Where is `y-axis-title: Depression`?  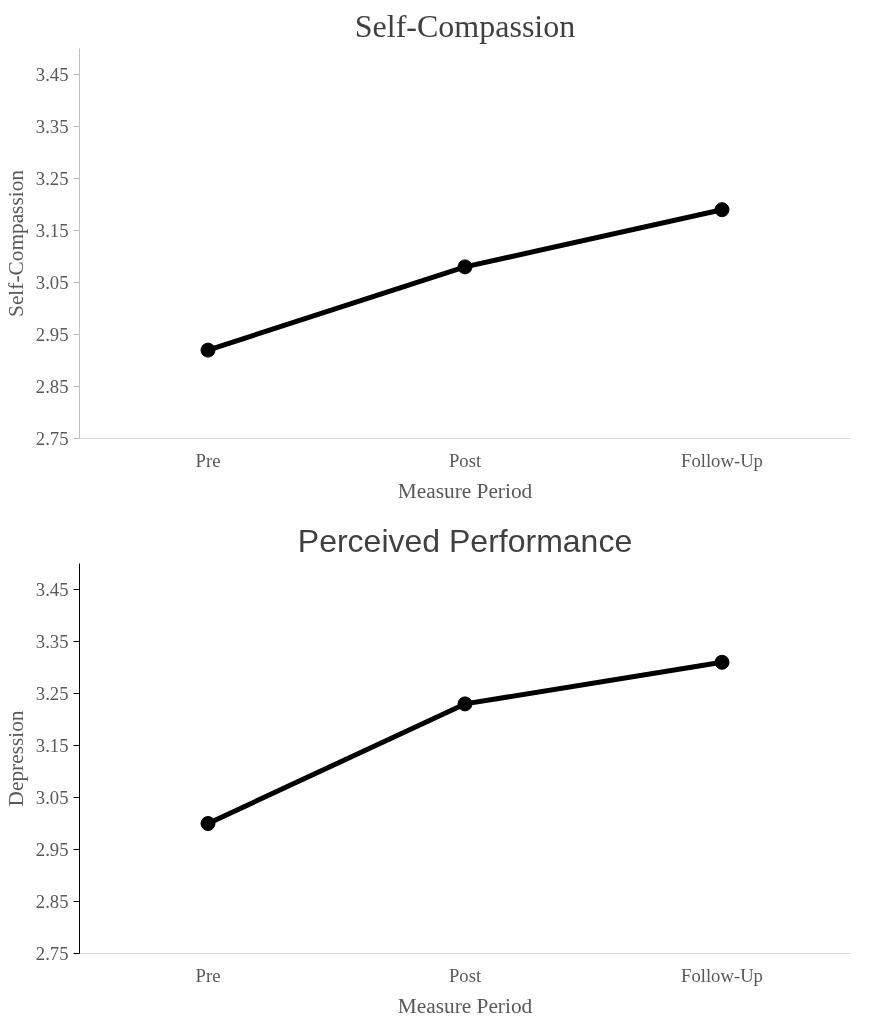 y-axis-title: Depression is located at coordinates (15, 758).